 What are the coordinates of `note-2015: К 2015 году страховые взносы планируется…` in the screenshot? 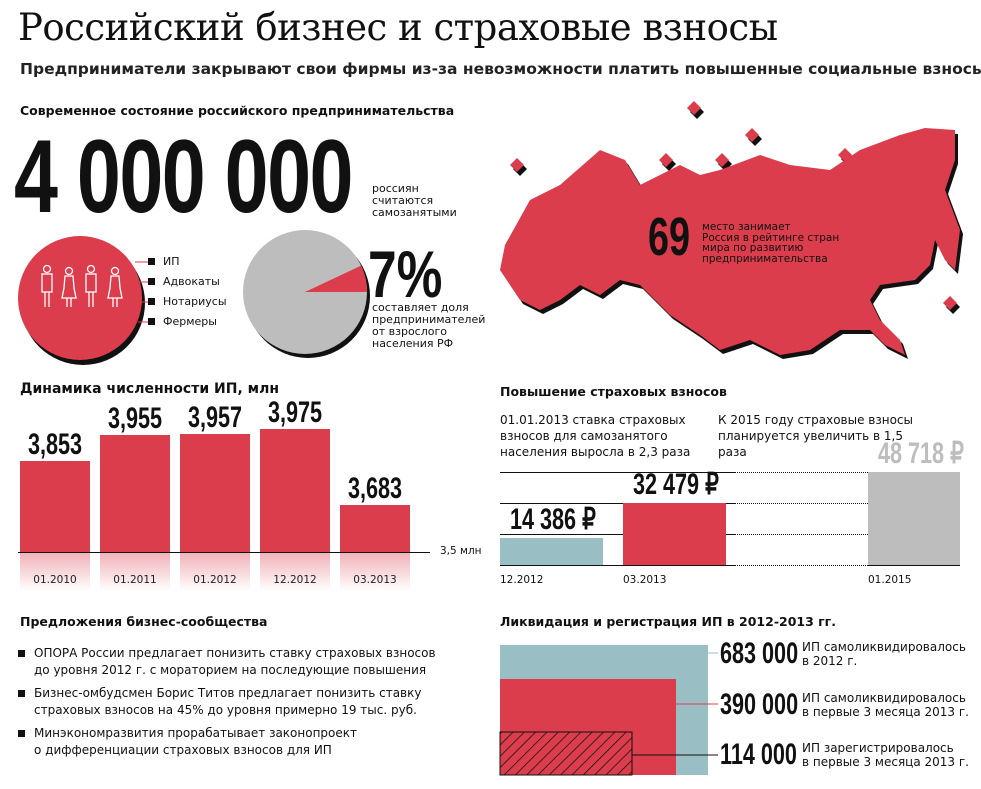 It's located at (816, 436).